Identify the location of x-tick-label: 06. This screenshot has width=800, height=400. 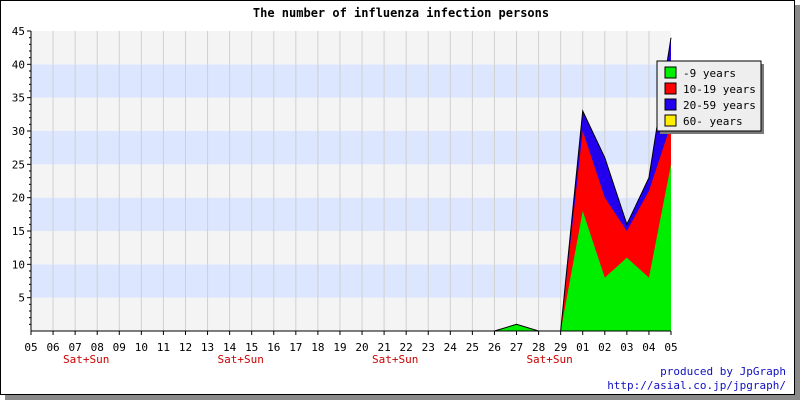
(52, 347).